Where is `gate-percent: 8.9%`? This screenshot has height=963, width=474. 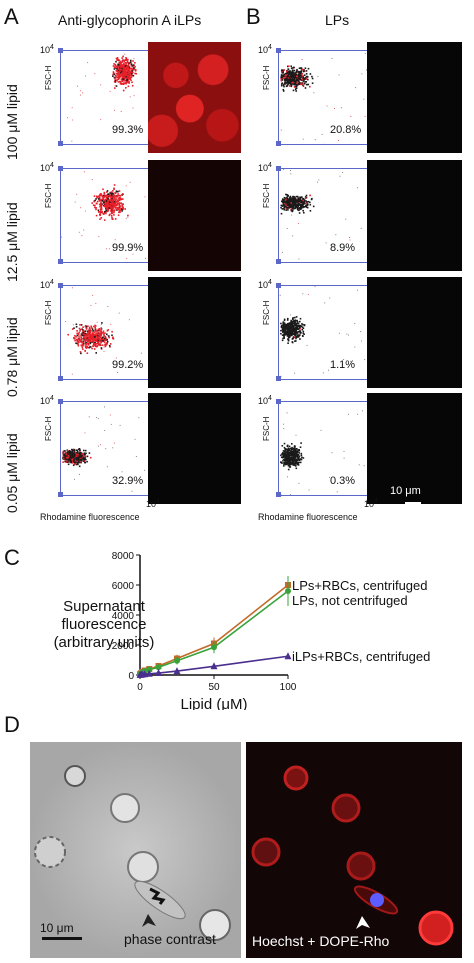 gate-percent: 8.9% is located at coordinates (343, 248).